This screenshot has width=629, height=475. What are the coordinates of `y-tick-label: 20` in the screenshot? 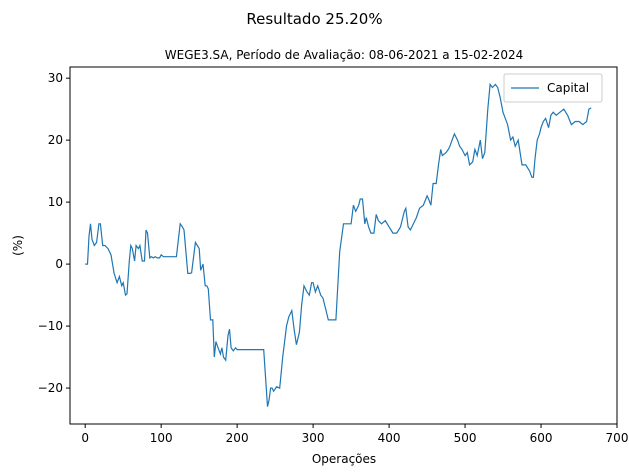 It's located at (55, 140).